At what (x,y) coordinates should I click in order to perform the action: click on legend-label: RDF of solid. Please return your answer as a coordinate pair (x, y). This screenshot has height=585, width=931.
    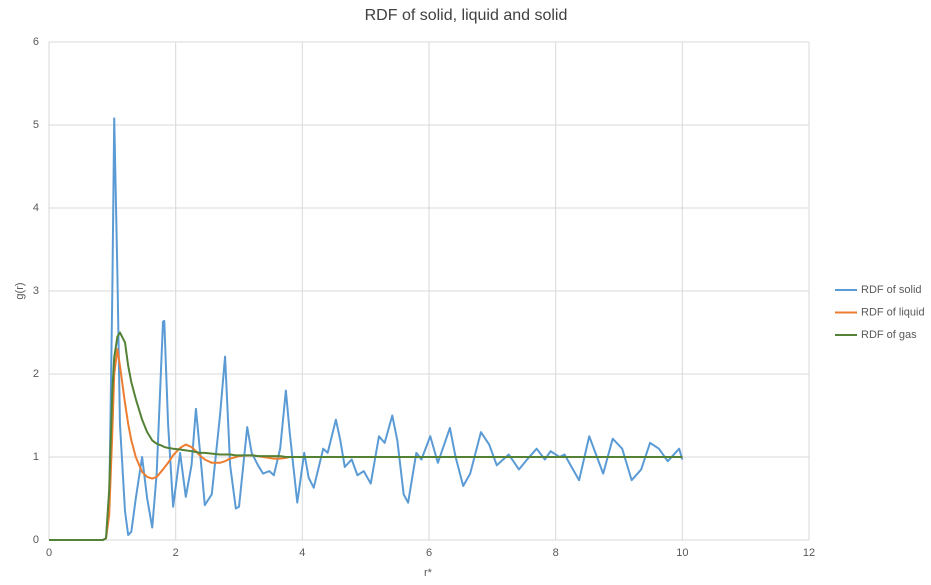
    Looking at the image, I should click on (891, 290).